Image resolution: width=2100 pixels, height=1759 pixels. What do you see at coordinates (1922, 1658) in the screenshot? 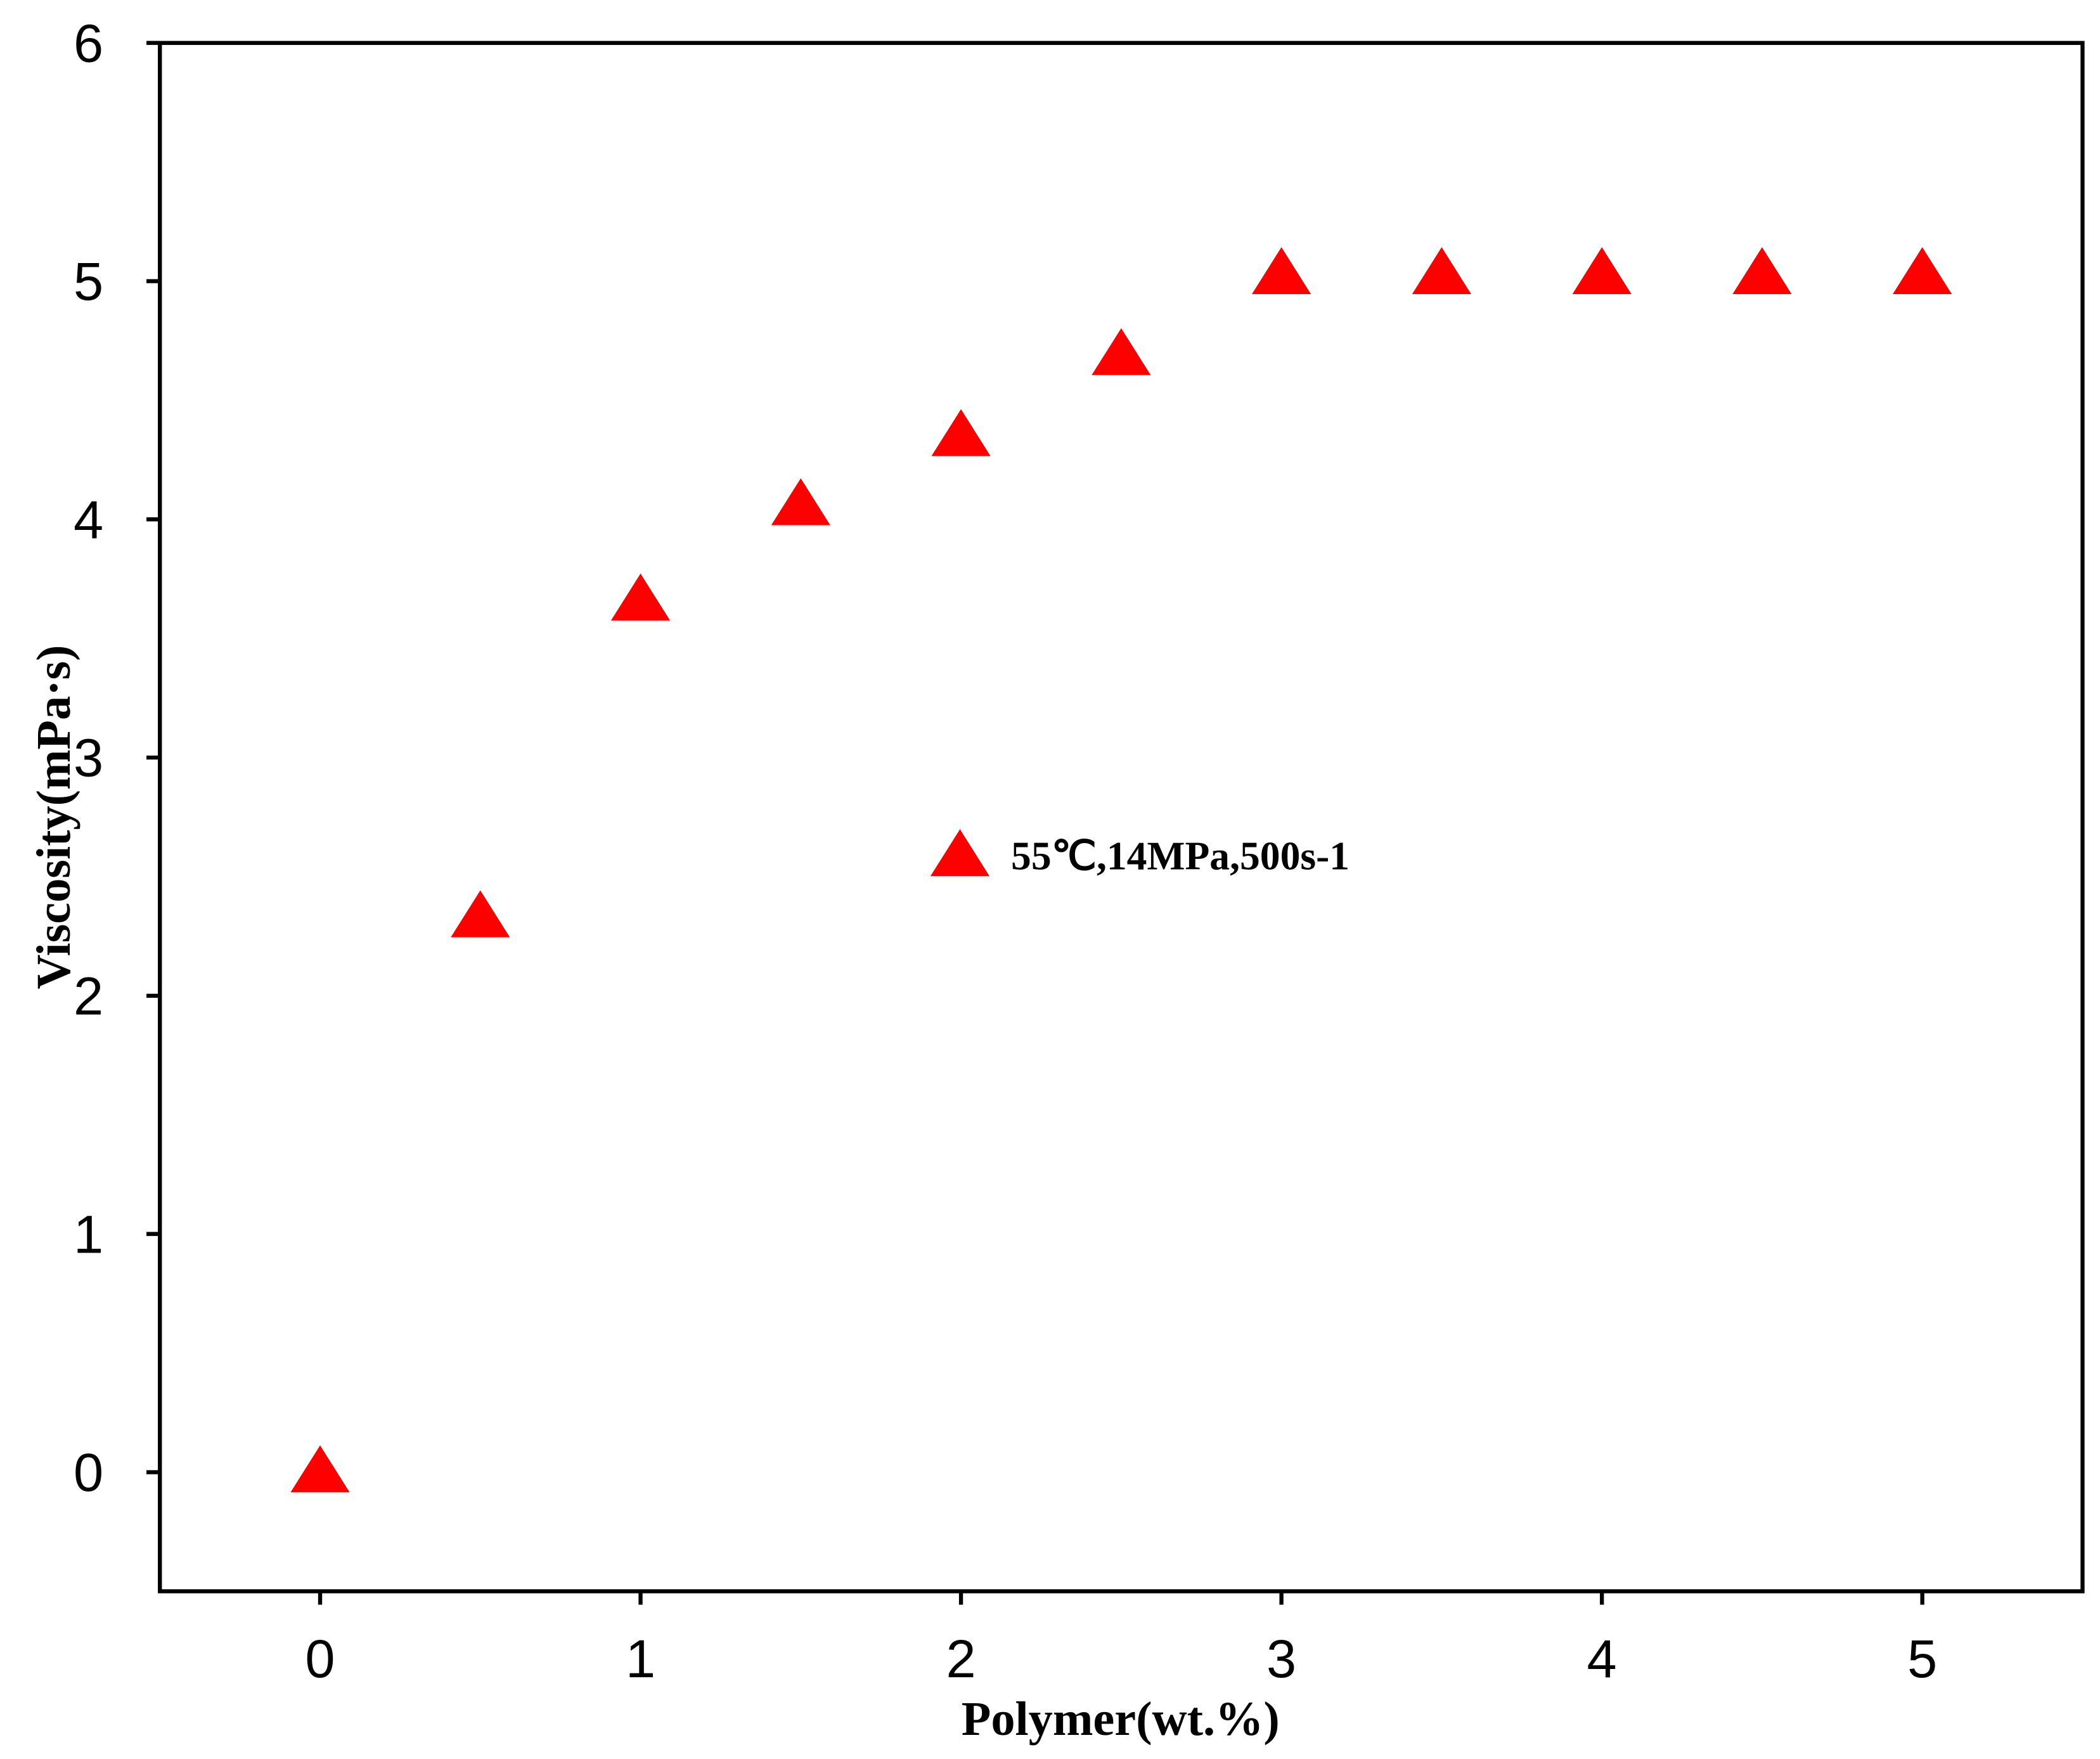
I see `x-tick-label: 5` at bounding box center [1922, 1658].